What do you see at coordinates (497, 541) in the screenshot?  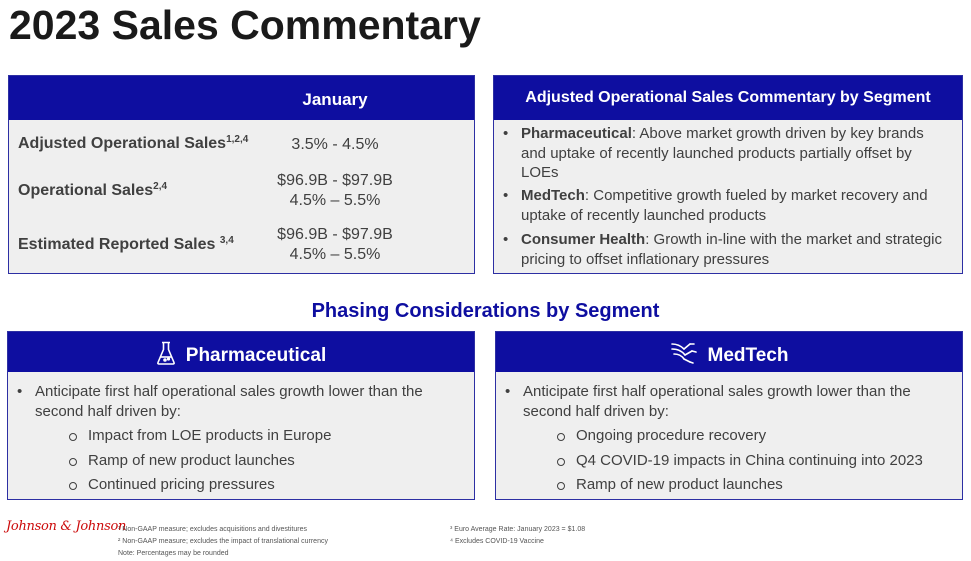 I see `footnote: ⁴ Excludes COVID-19 Vaccine` at bounding box center [497, 541].